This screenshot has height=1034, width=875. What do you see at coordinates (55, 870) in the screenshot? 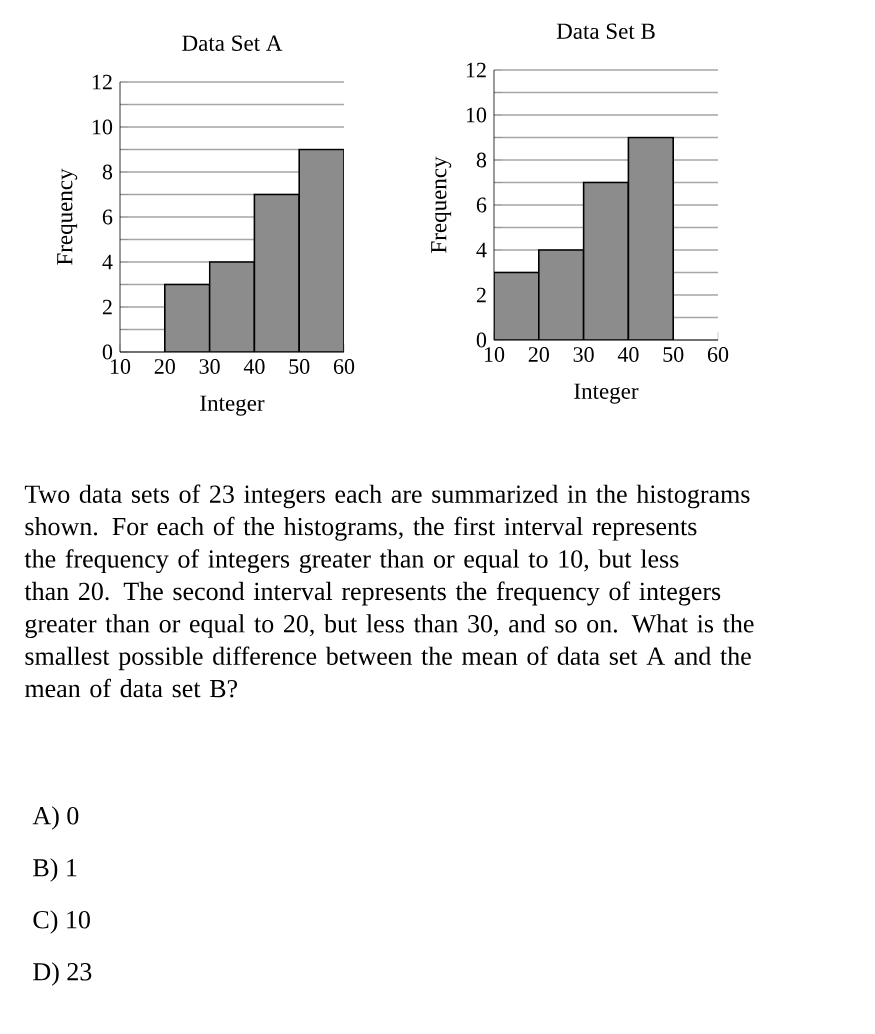
I see `text: B) 1` at bounding box center [55, 870].